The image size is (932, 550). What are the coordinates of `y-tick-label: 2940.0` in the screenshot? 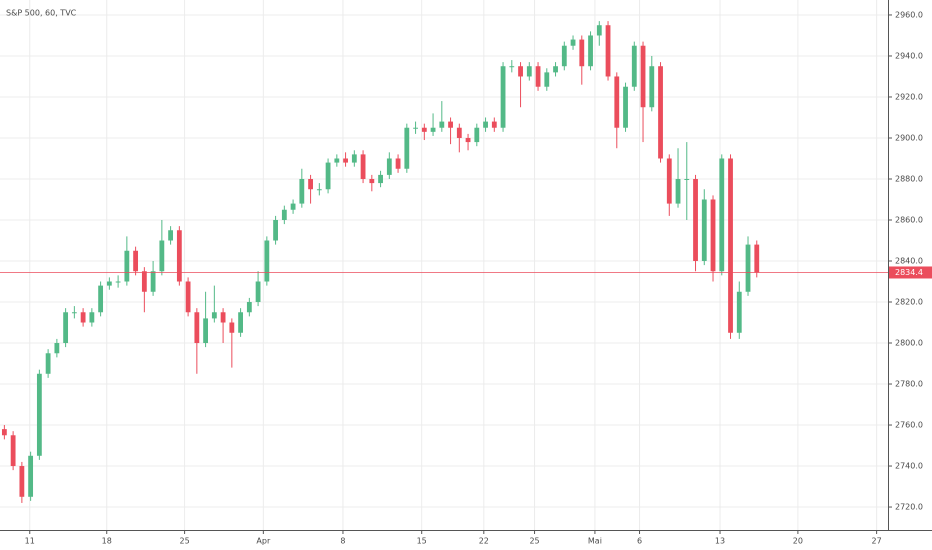 It's located at (909, 55).